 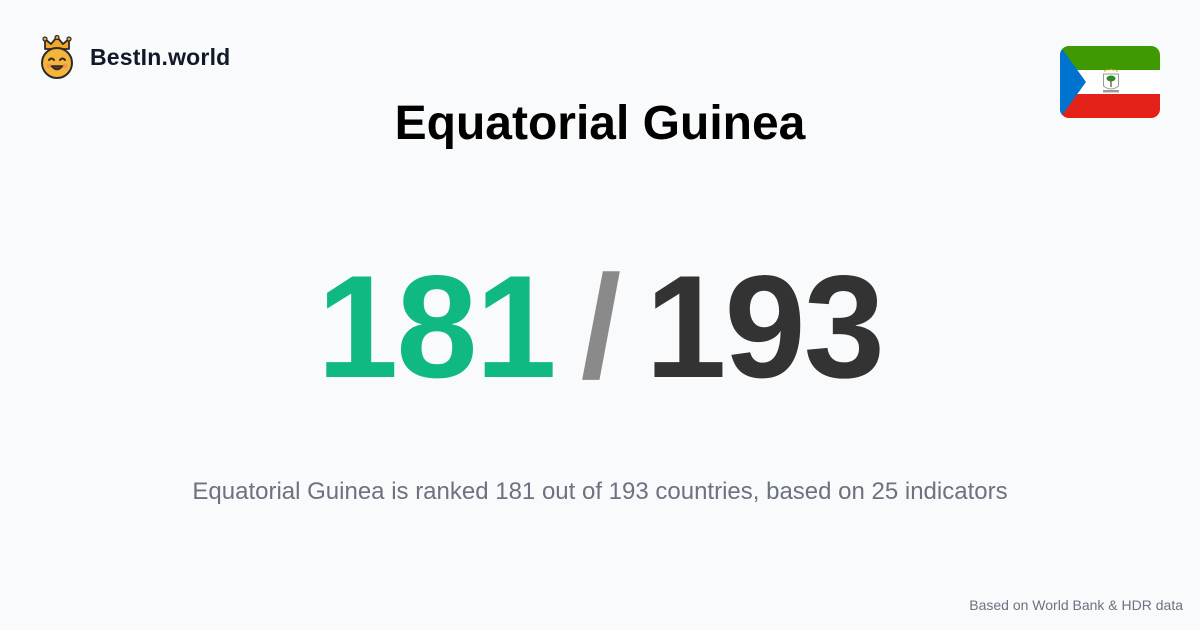 What do you see at coordinates (1076, 605) in the screenshot?
I see `data-source-note: Based on World Bank & HDR data` at bounding box center [1076, 605].